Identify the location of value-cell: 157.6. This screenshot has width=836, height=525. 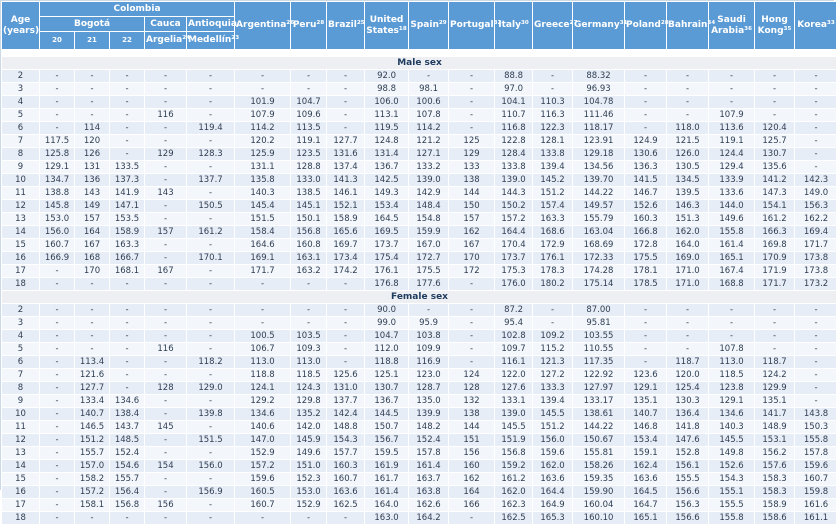
(775, 466).